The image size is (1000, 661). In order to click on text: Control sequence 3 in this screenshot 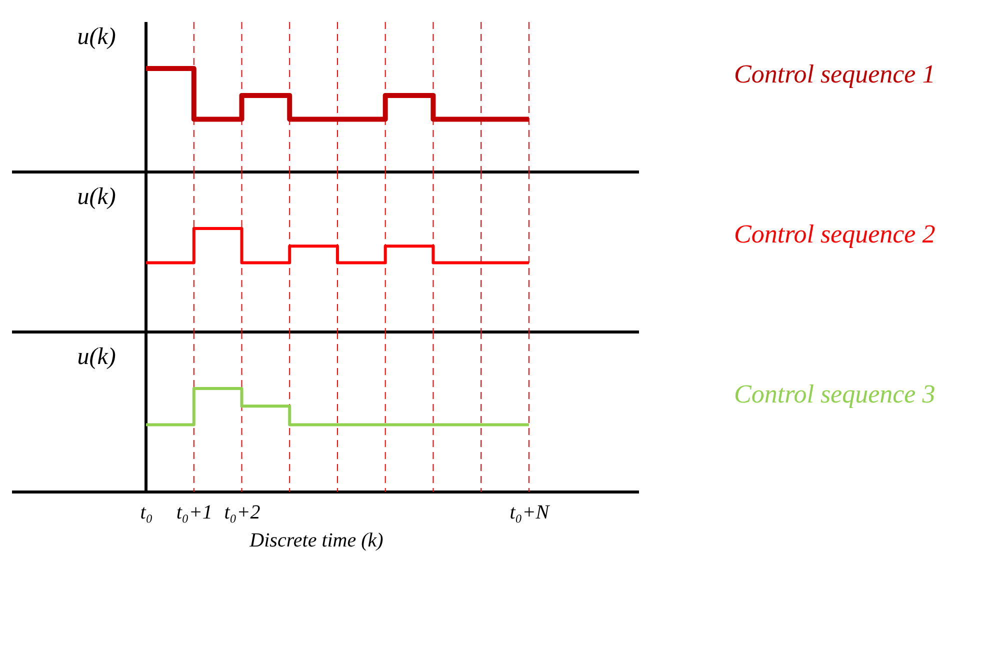, I will do `click(835, 394)`.